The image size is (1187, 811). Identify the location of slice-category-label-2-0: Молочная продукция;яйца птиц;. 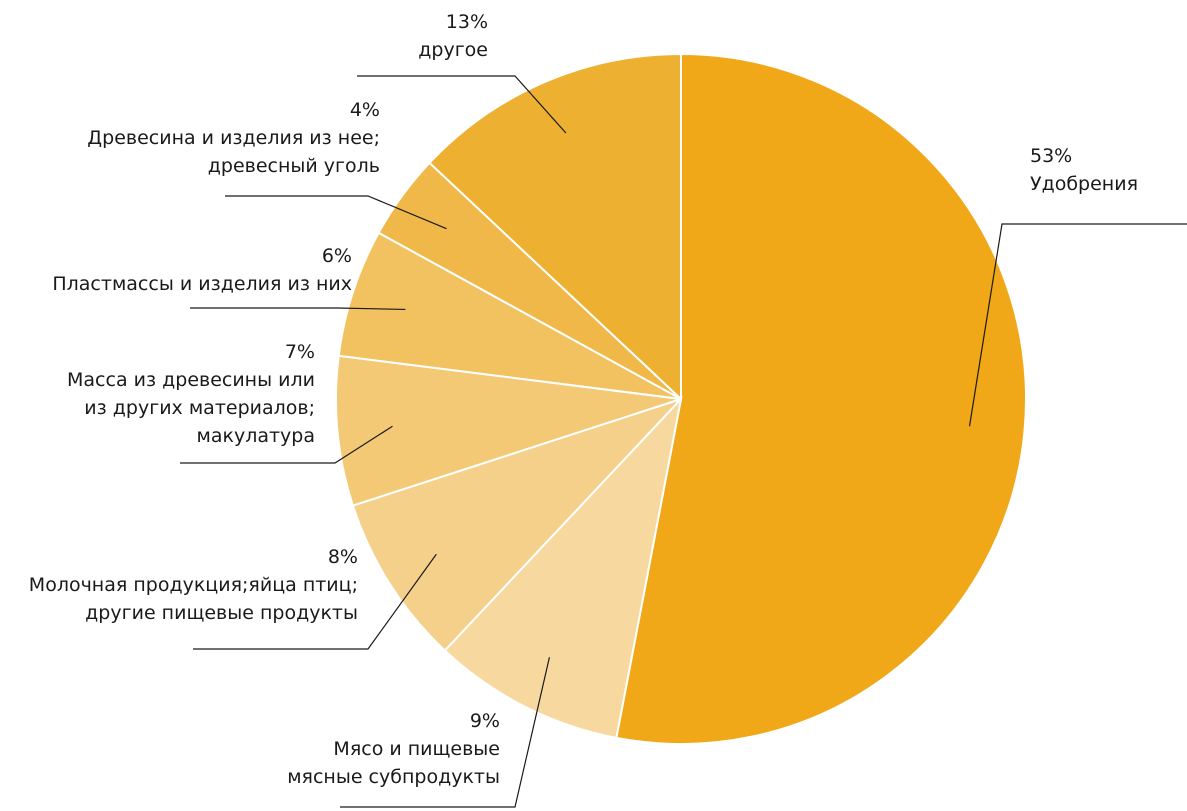
(193, 585).